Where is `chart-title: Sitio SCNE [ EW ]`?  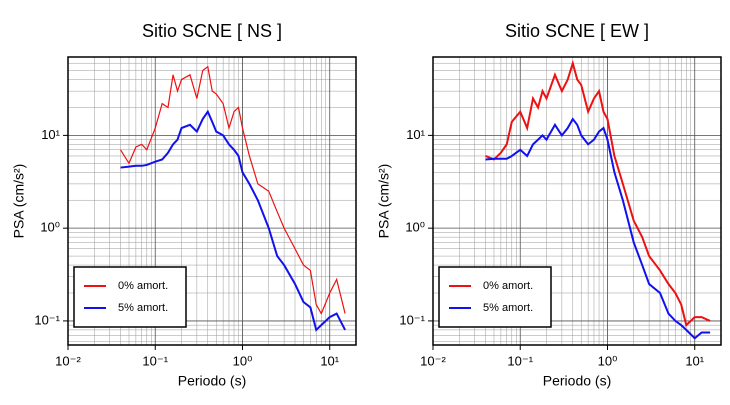 chart-title: Sitio SCNE [ EW ] is located at coordinates (577, 31).